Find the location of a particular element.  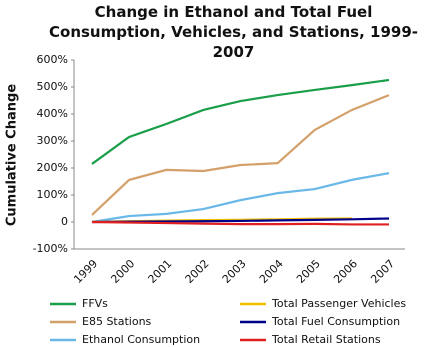

y-tick-label: 100% is located at coordinates (52, 194).